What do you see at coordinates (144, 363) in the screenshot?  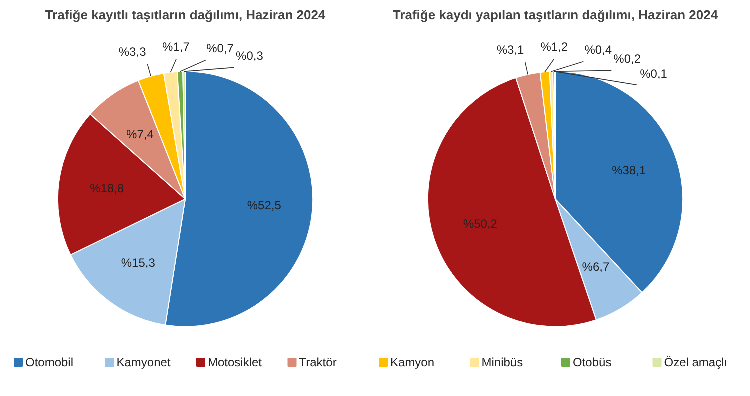 I see `legend-label: Kamyonet` at bounding box center [144, 363].